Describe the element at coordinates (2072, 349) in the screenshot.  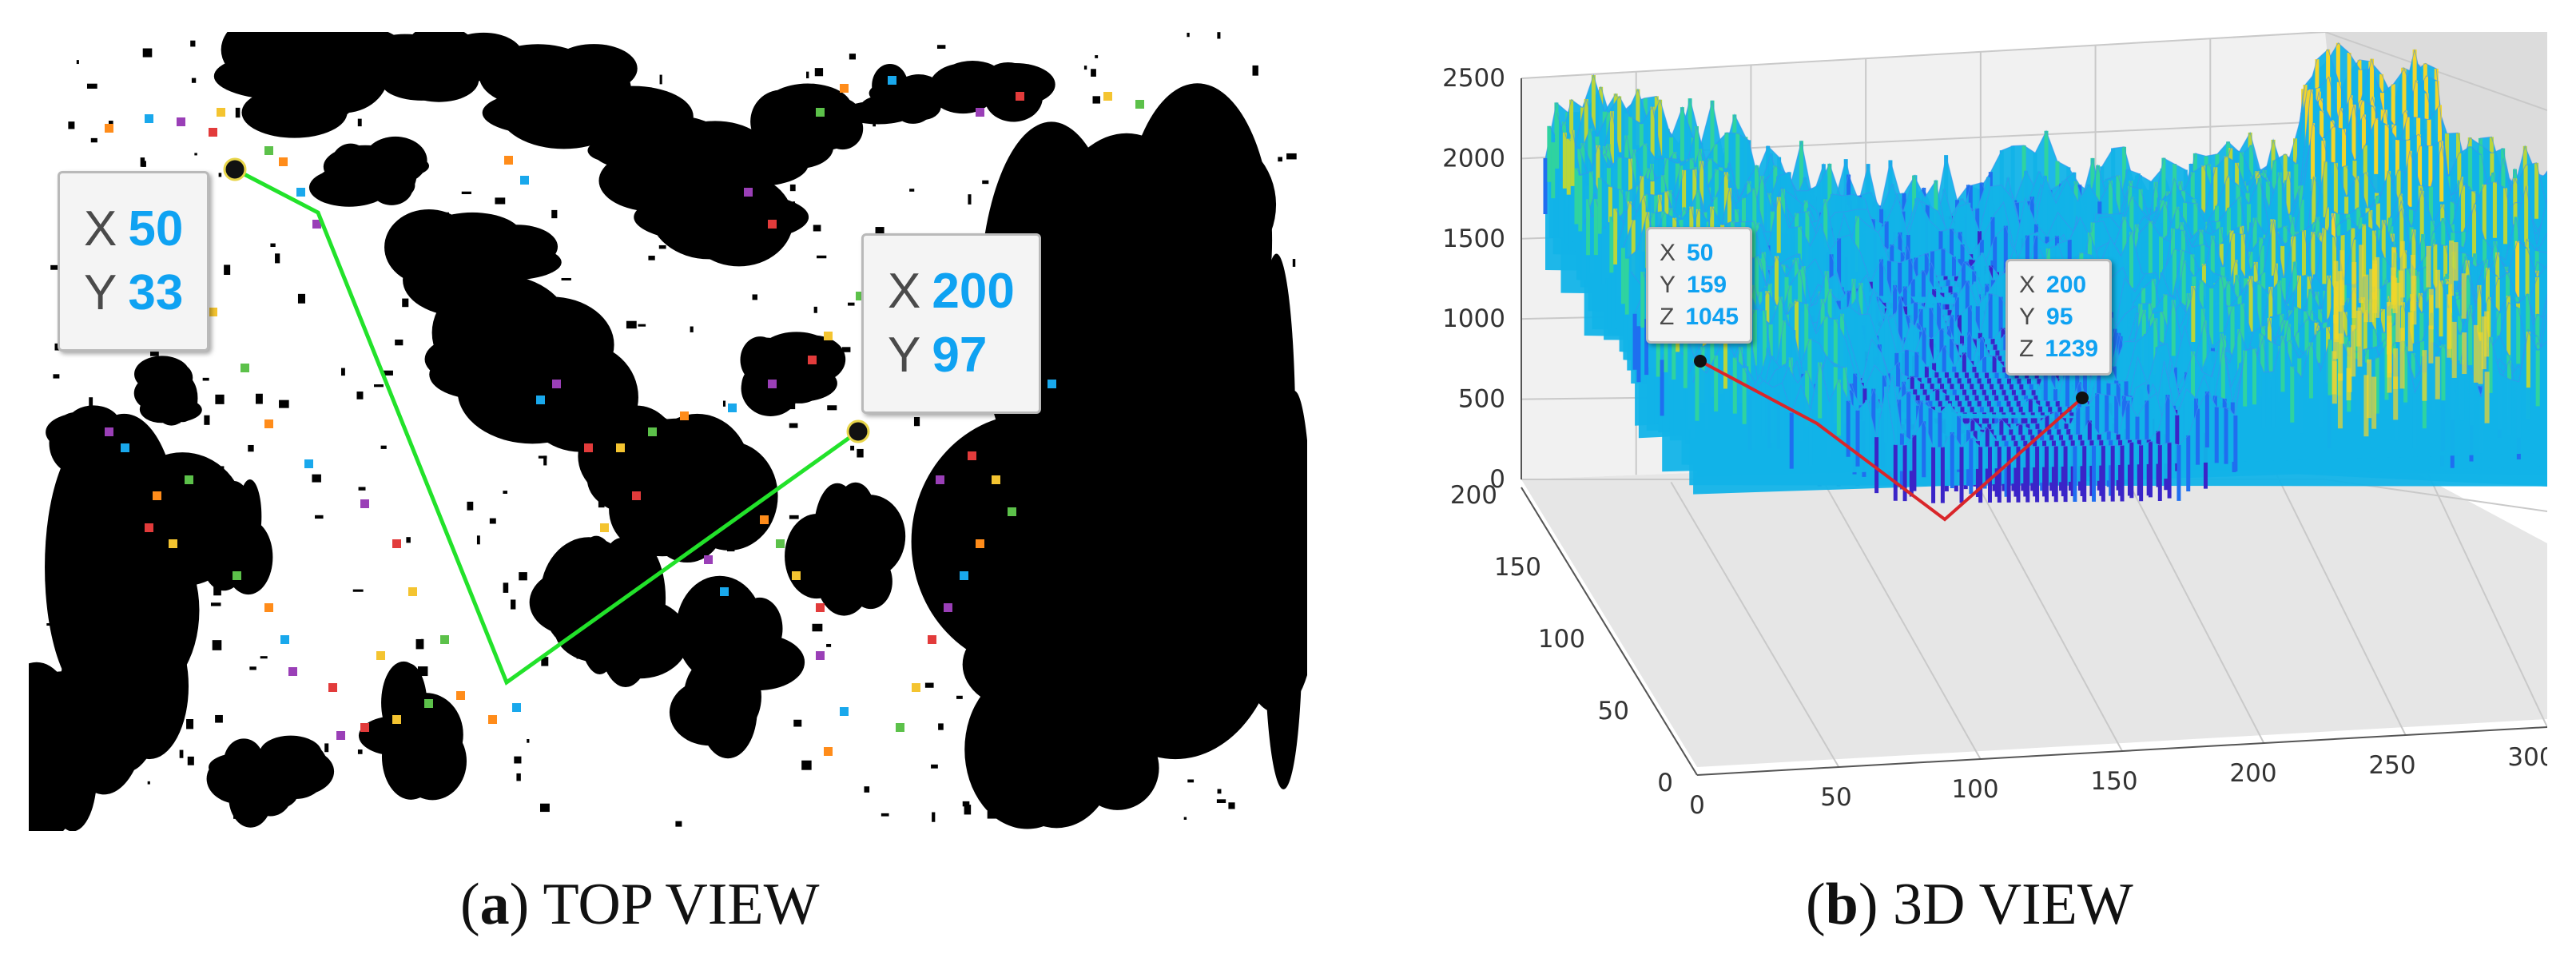
I see `datatip-z-value: 1239` at that location.